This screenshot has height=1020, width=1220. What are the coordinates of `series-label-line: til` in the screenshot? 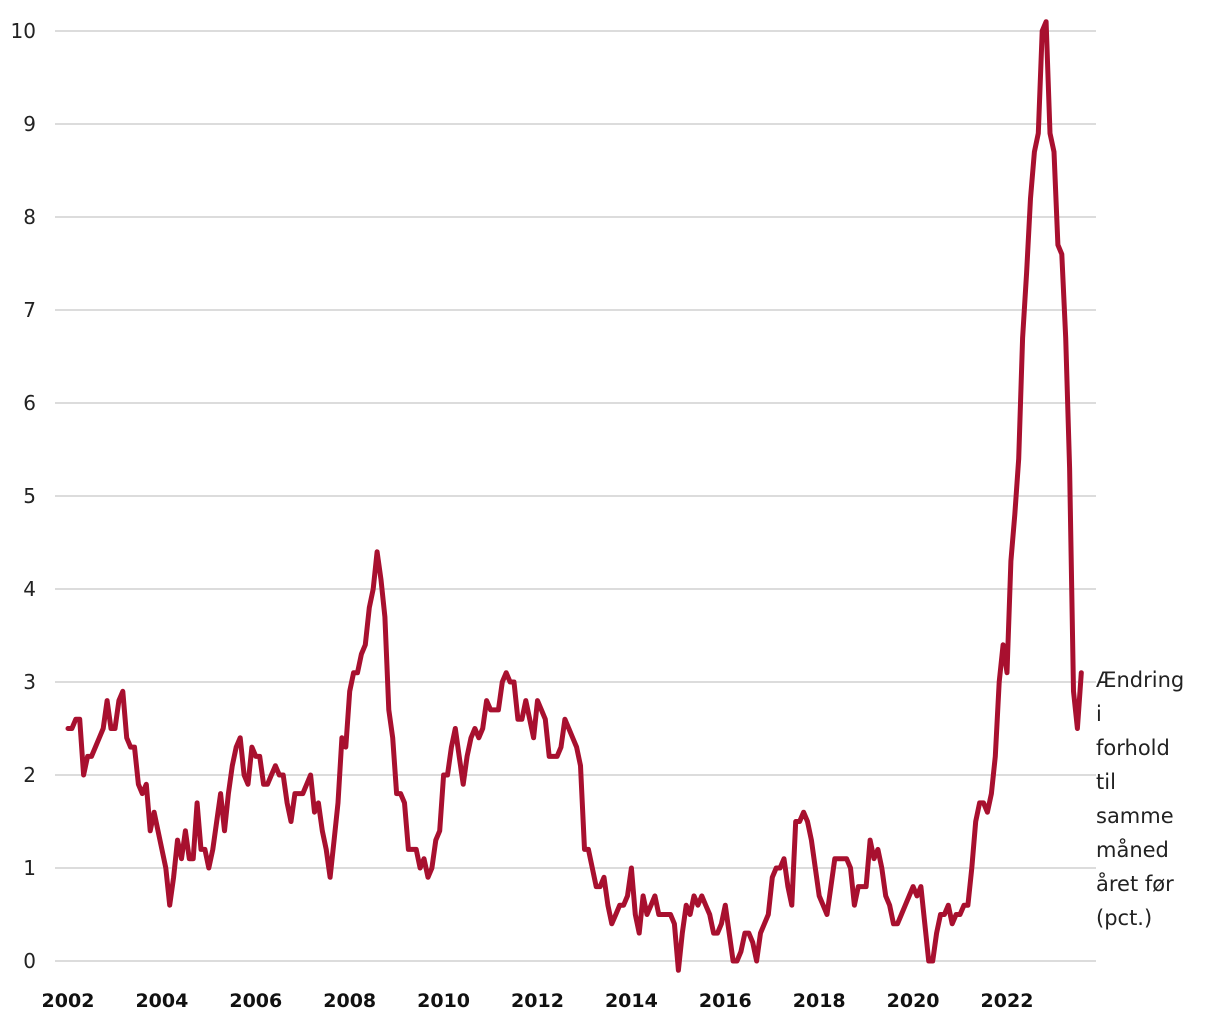 It's located at (1106, 782).